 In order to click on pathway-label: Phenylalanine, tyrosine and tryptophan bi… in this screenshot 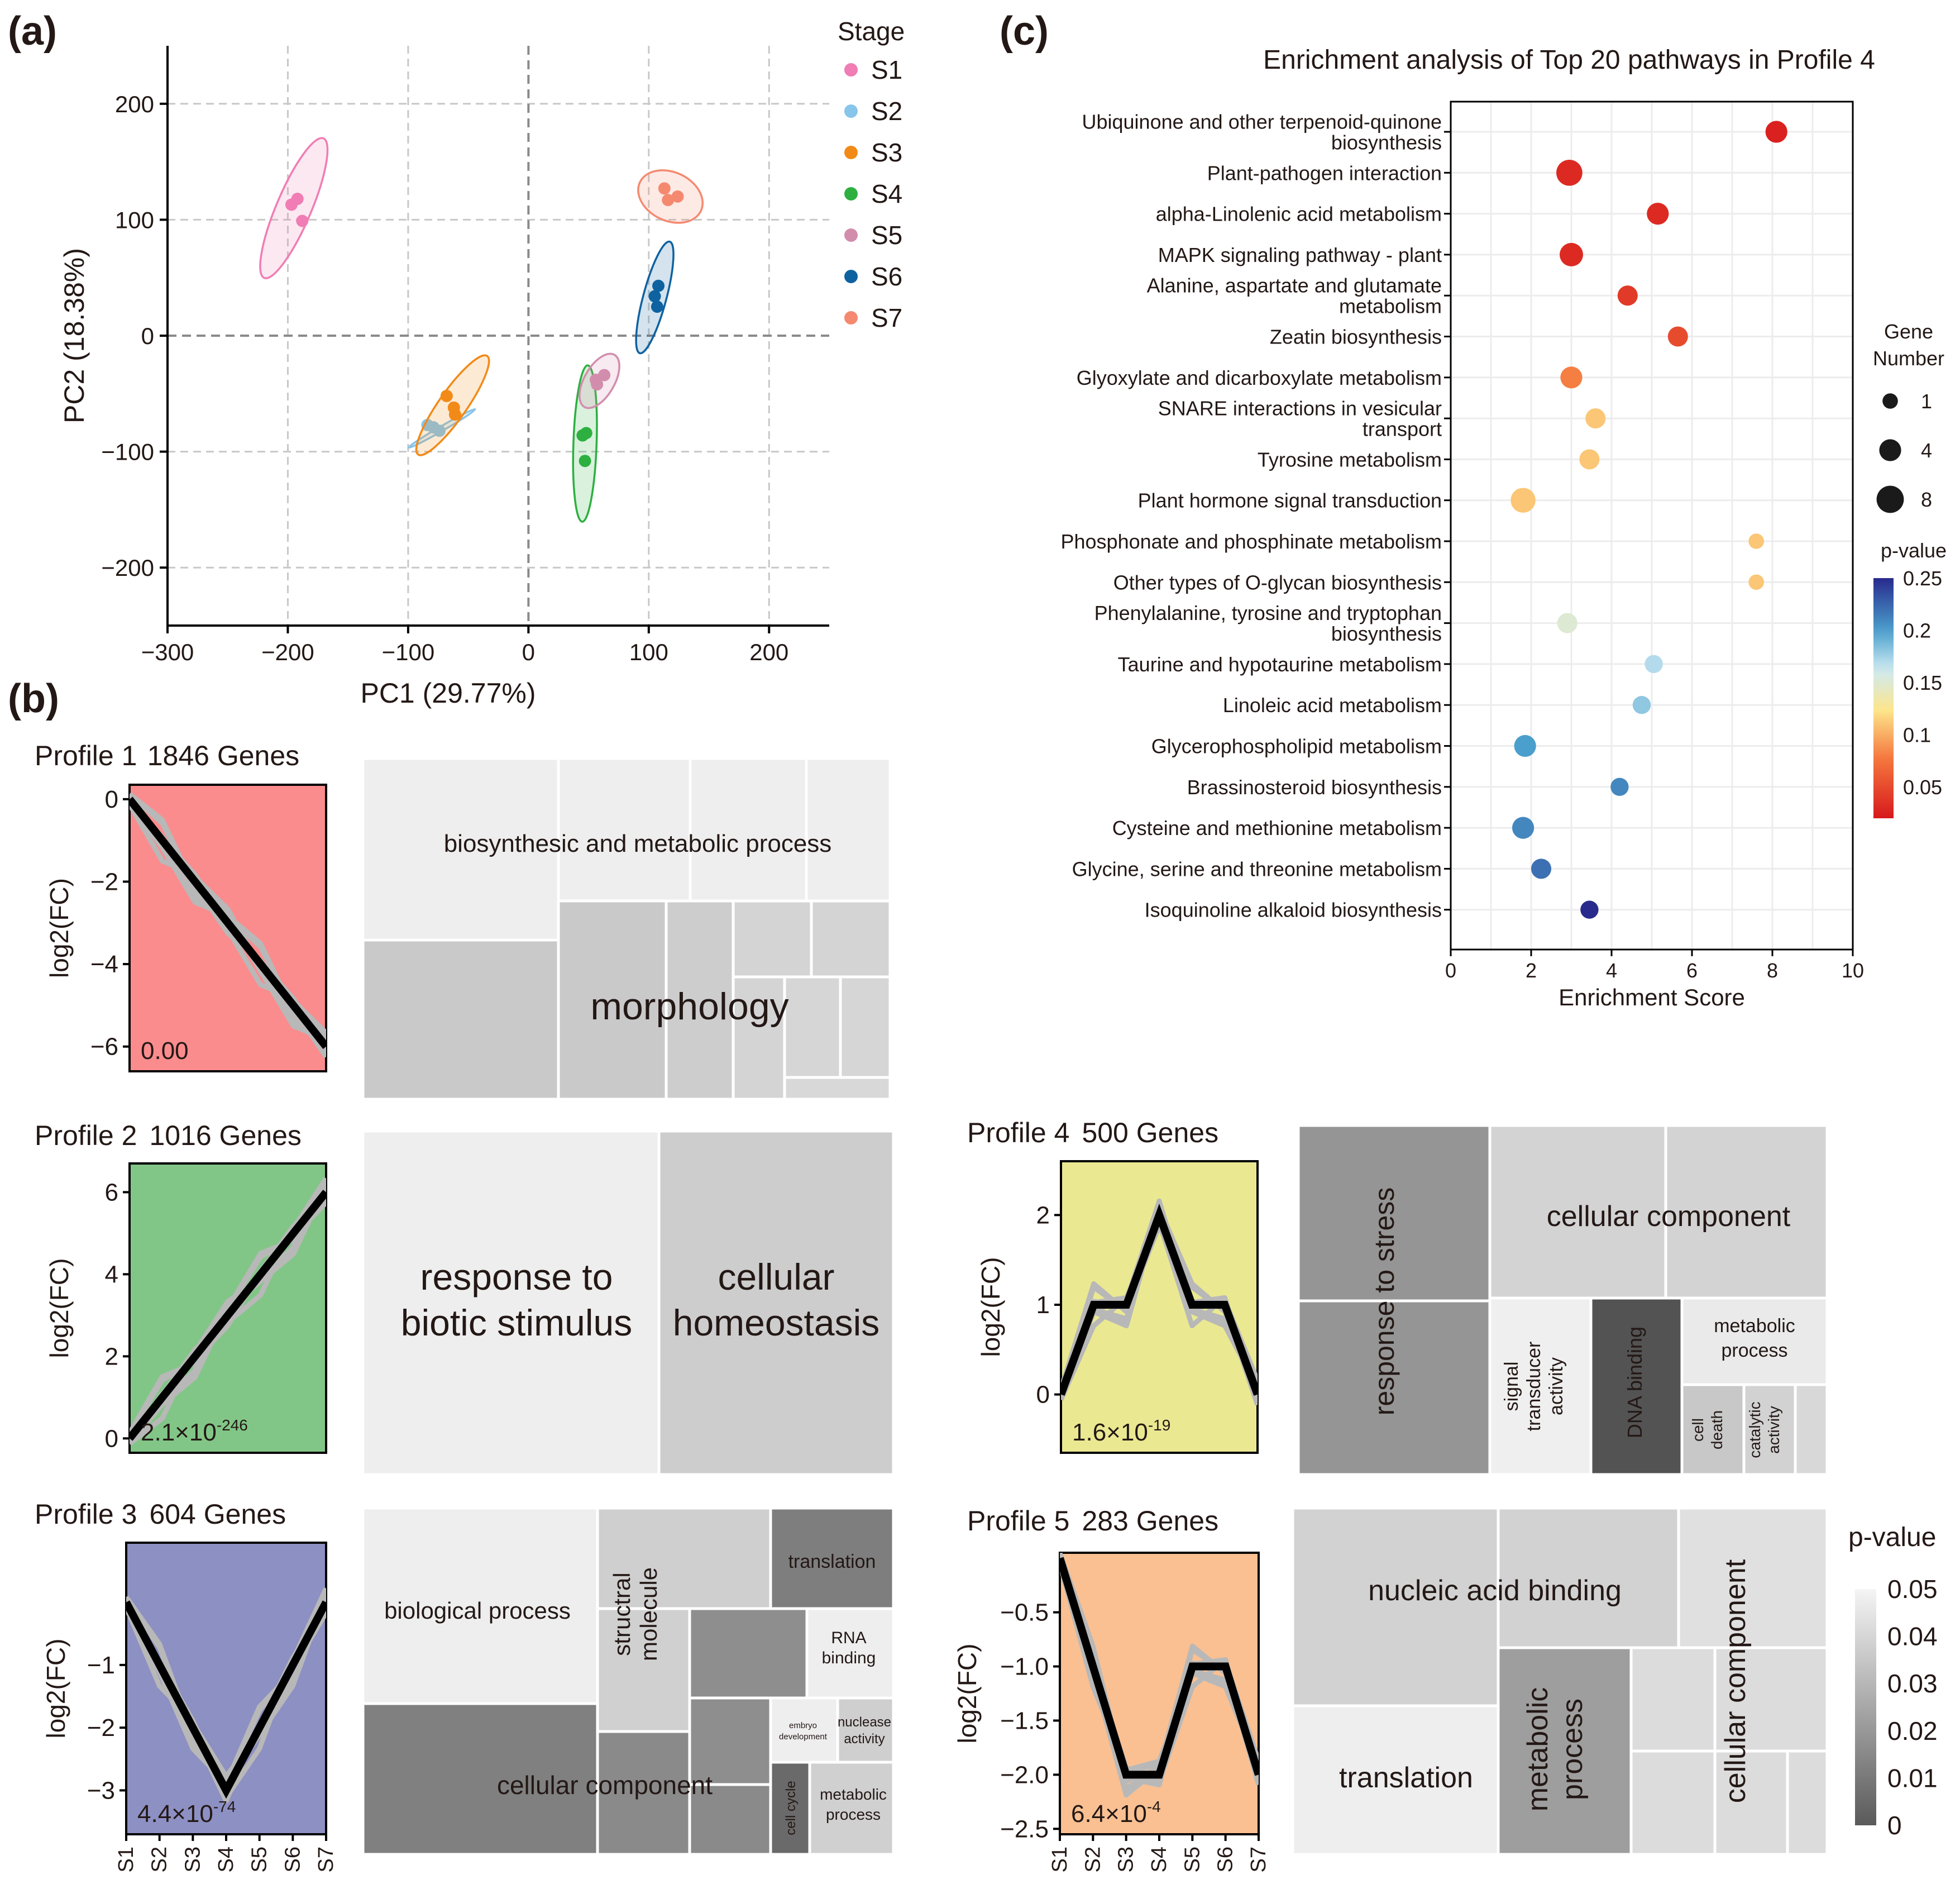, I will do `click(1268, 623)`.